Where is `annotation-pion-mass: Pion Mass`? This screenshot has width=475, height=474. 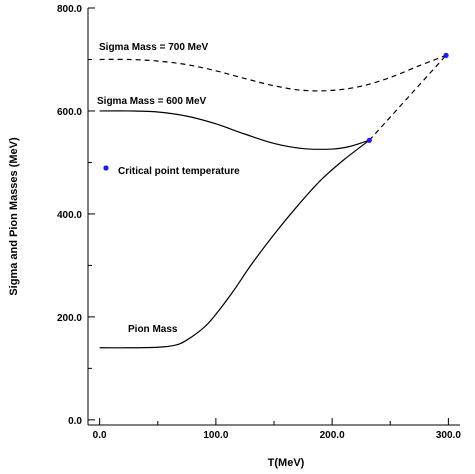
annotation-pion-mass: Pion Mass is located at coordinates (153, 329).